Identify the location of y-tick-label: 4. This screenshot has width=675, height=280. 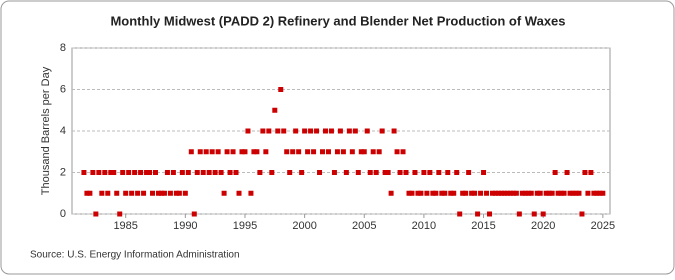
(63, 131).